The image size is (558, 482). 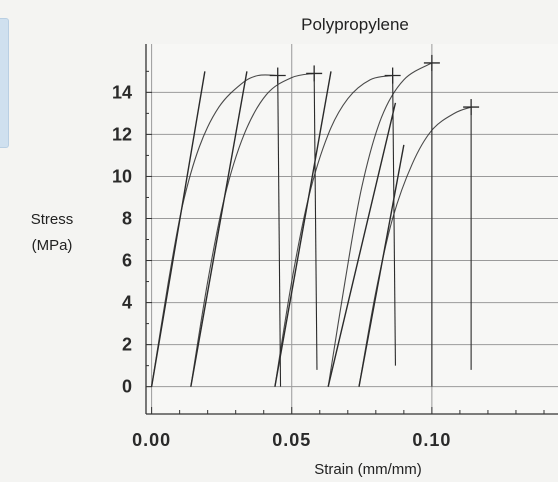 What do you see at coordinates (127, 303) in the screenshot?
I see `y-tick-label: 4` at bounding box center [127, 303].